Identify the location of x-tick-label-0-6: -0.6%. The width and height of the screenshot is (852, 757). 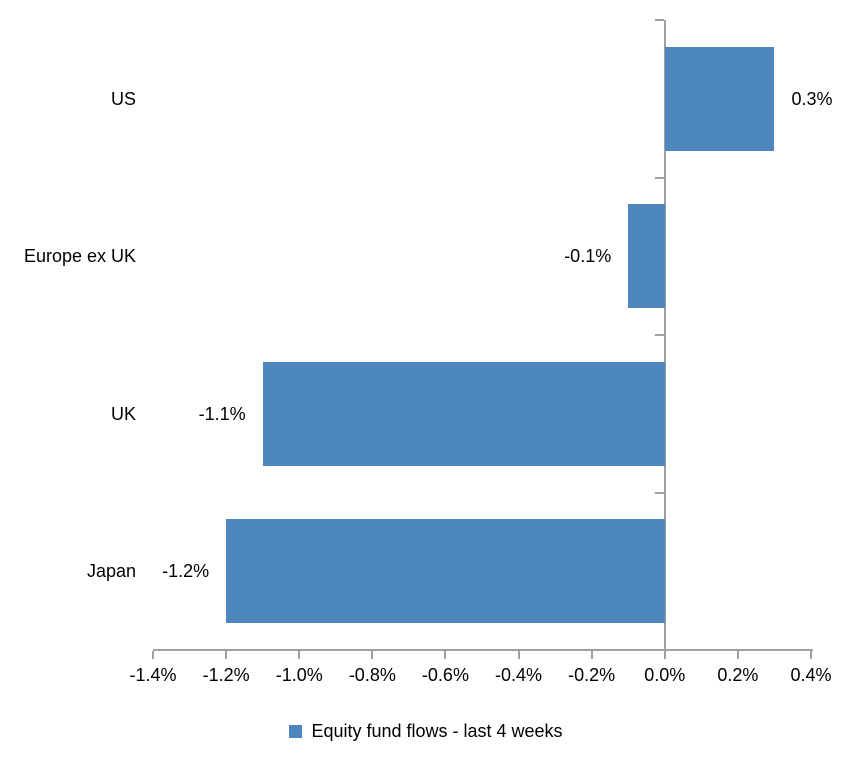
(445, 675).